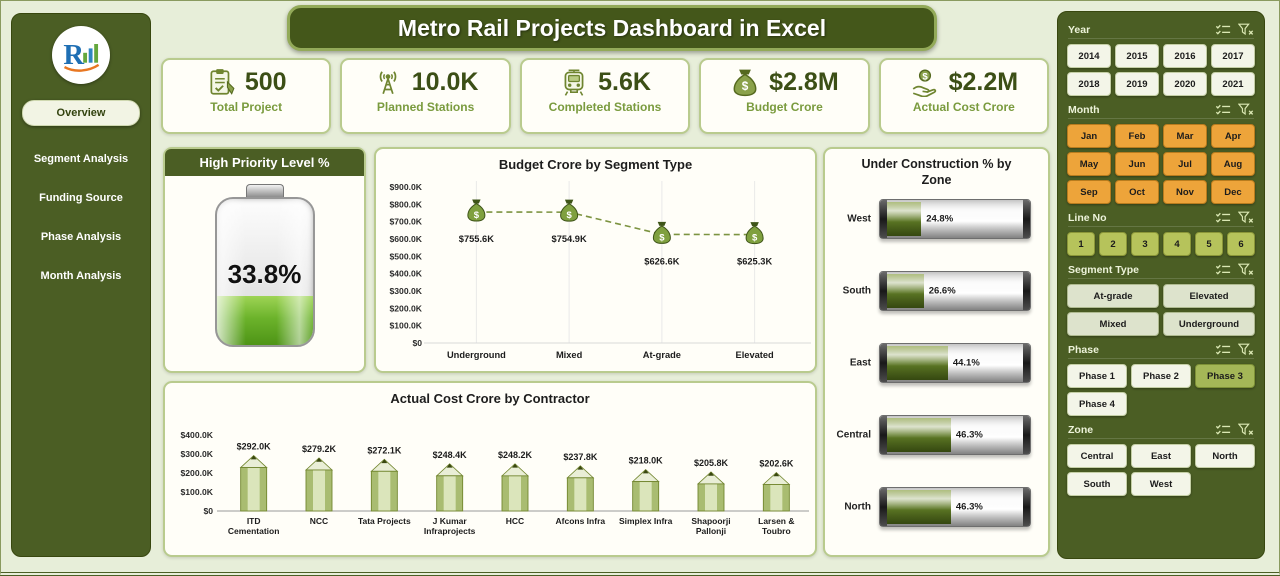 This screenshot has height=576, width=1280. I want to click on slicer-option-feb: Feb, so click(1137, 136).